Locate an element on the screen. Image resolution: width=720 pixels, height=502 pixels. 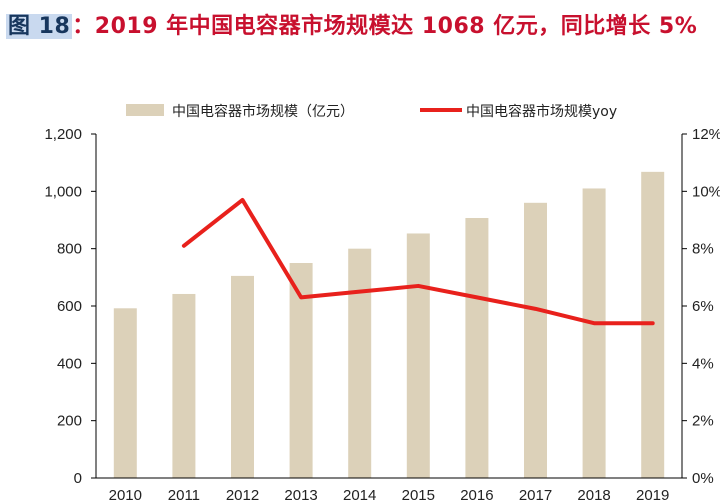
bar-2010 is located at coordinates (125, 393).